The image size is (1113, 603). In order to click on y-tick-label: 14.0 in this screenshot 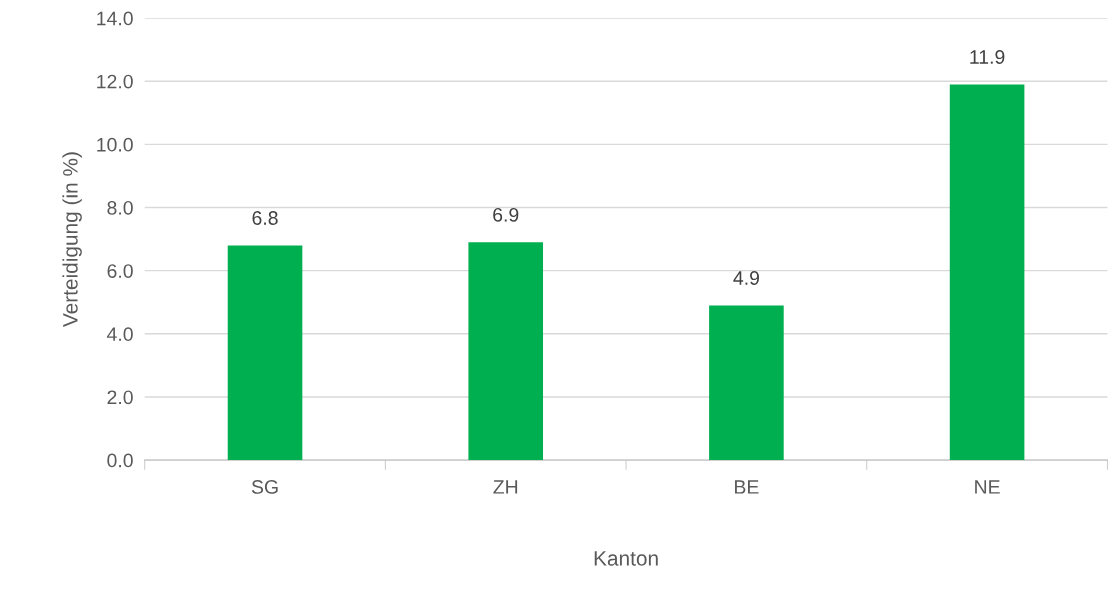, I will do `click(115, 18)`.